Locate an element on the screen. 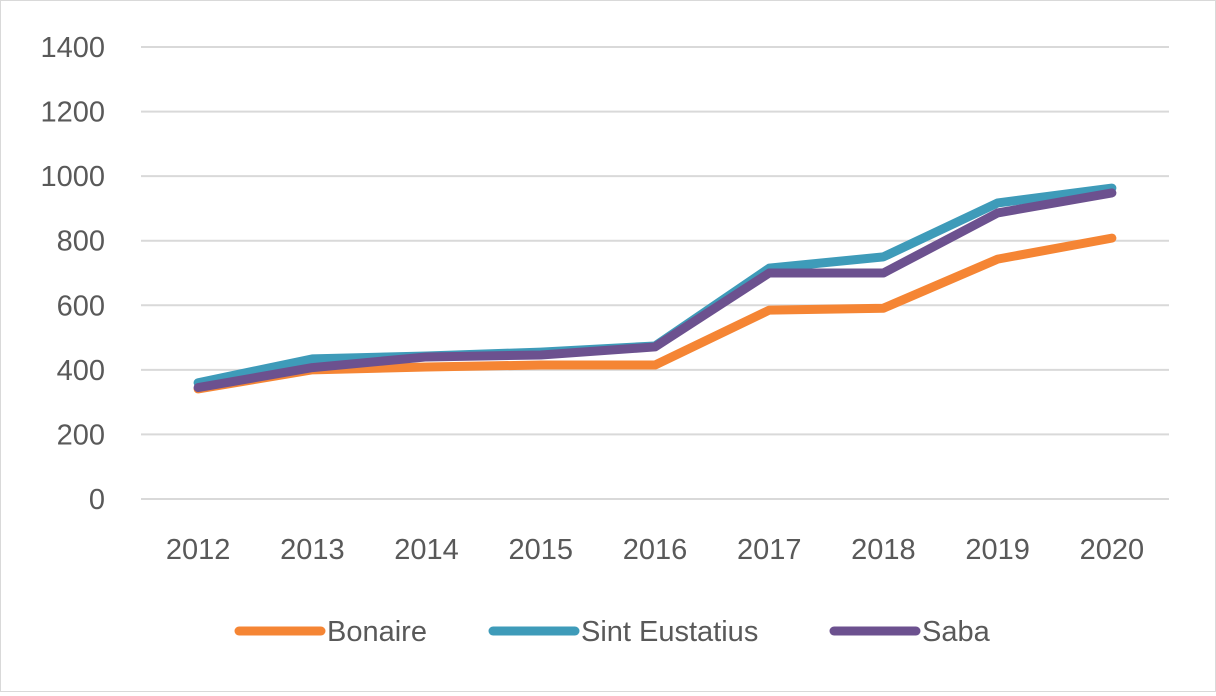 The height and width of the screenshot is (696, 1216). x-tick-label: 2019 is located at coordinates (997, 550).